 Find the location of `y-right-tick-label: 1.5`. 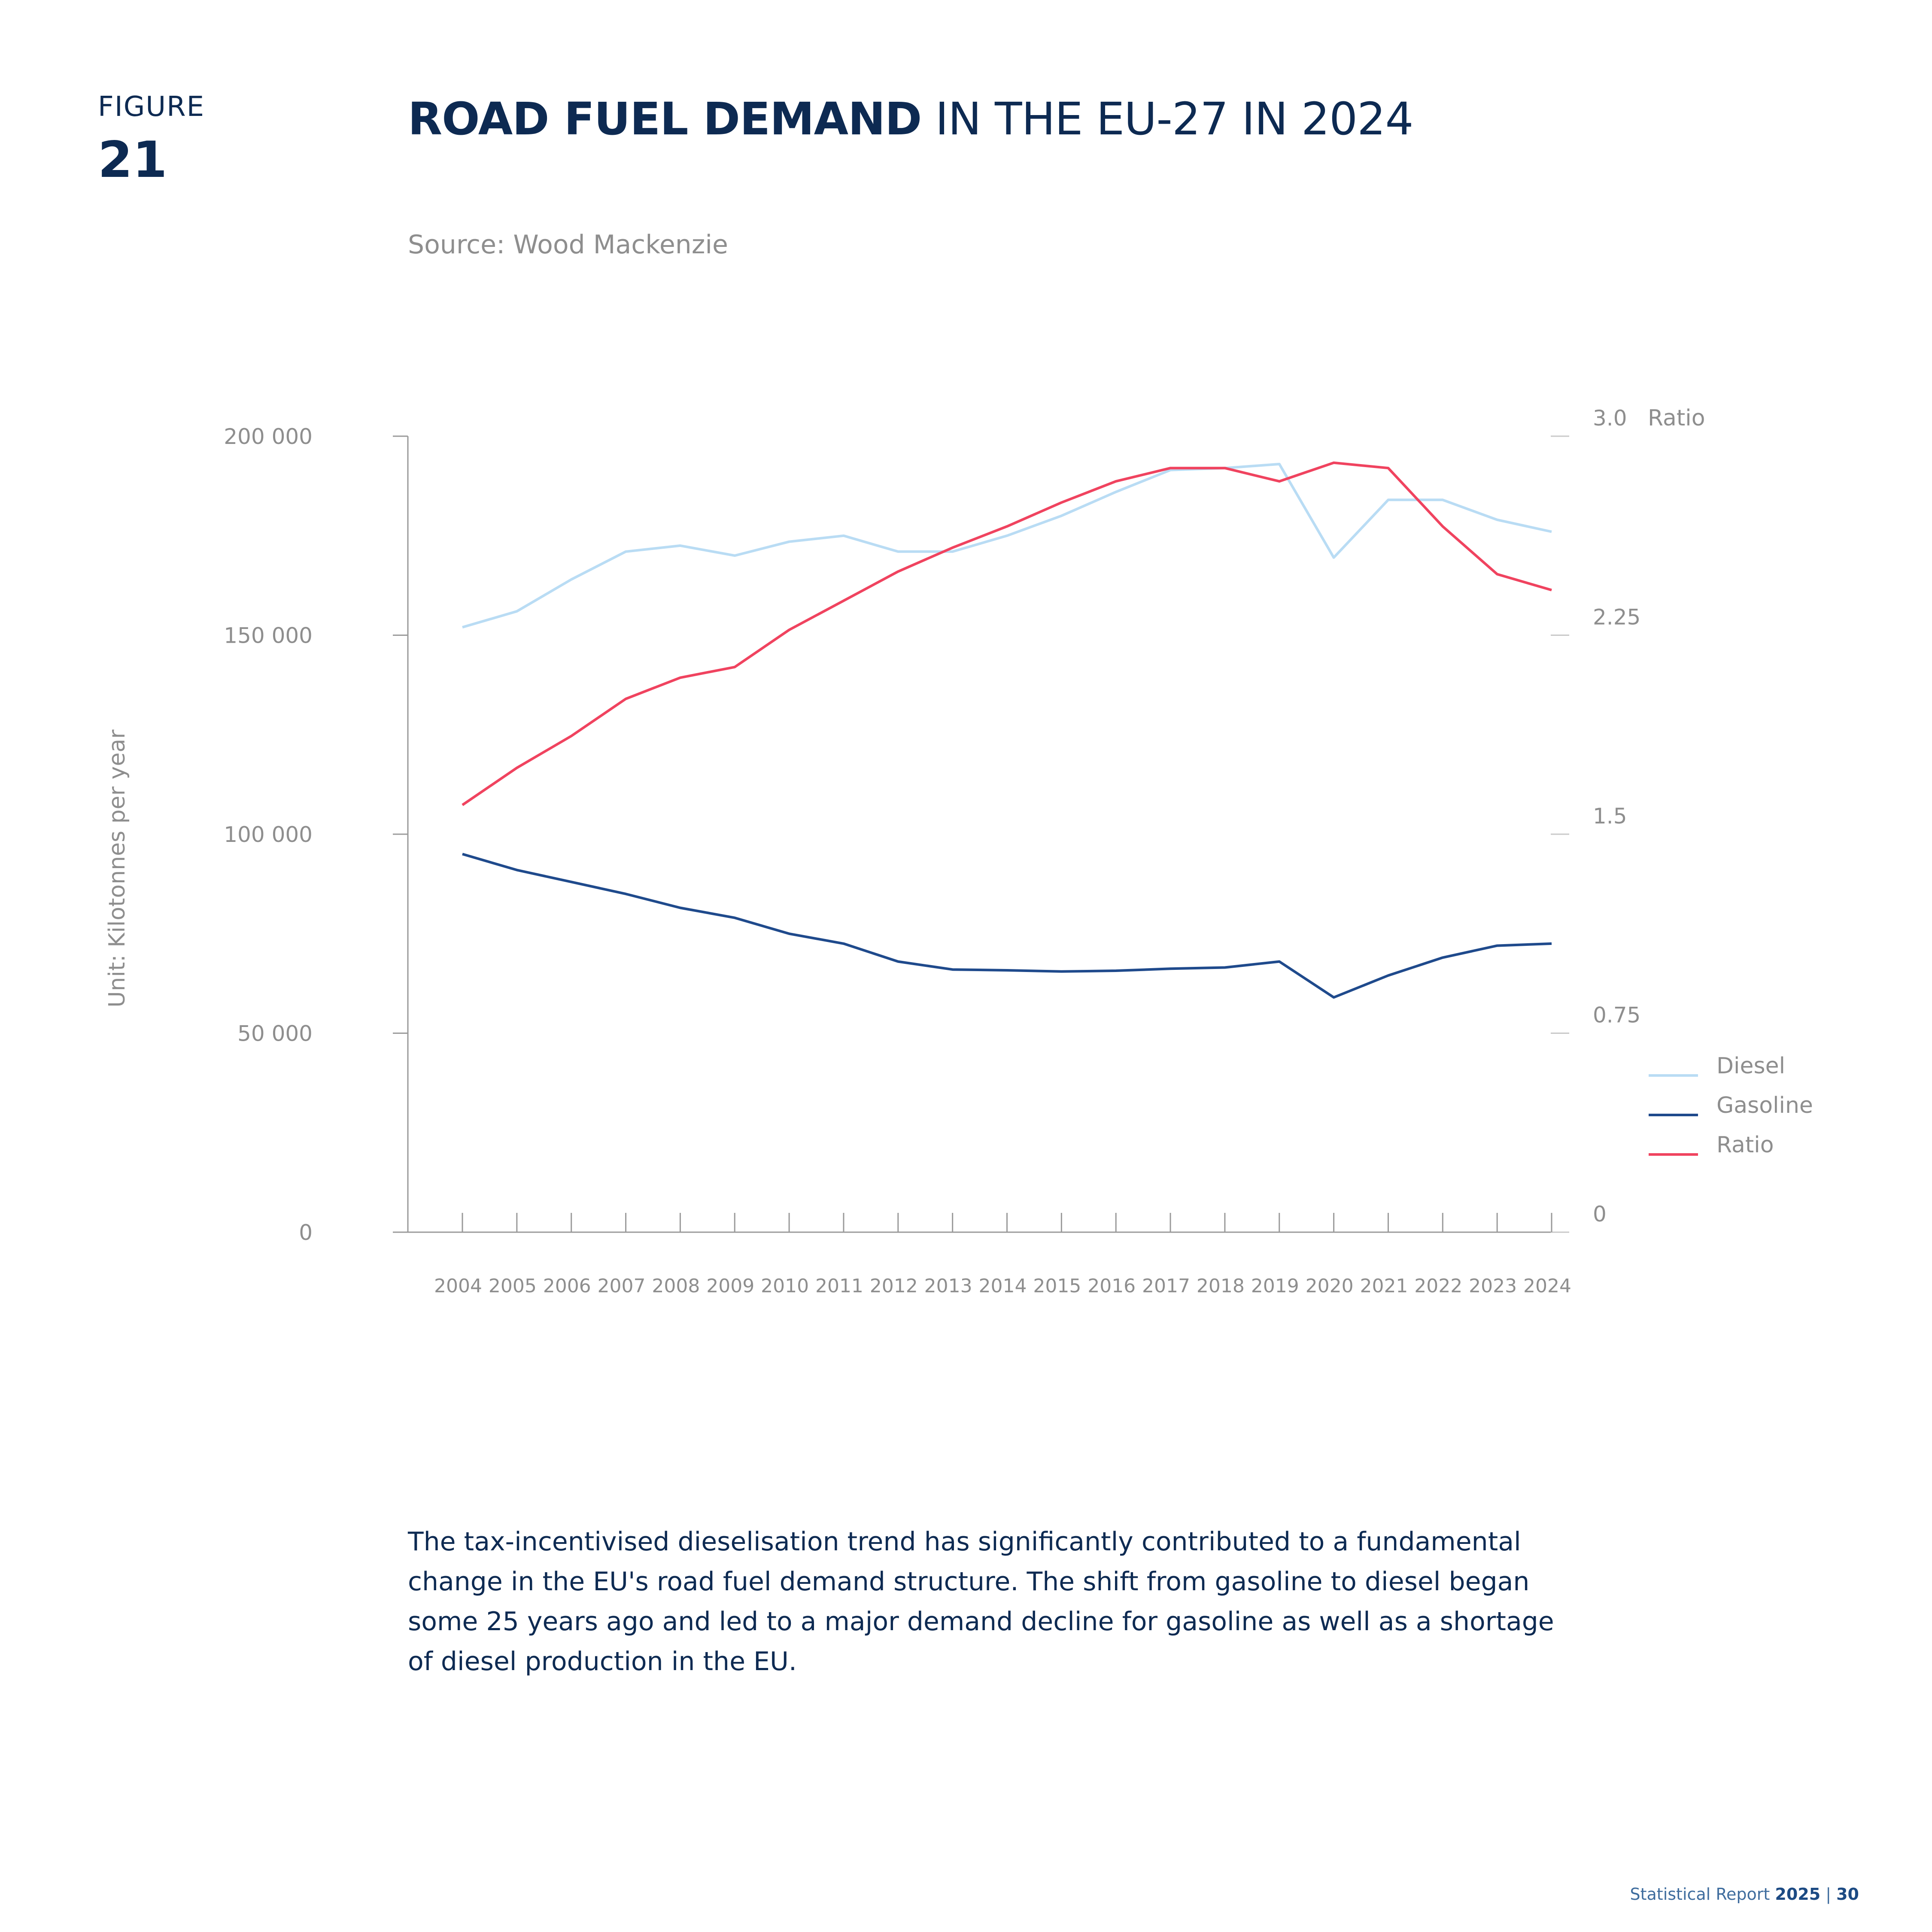

y-right-tick-label: 1.5 is located at coordinates (1610, 817).